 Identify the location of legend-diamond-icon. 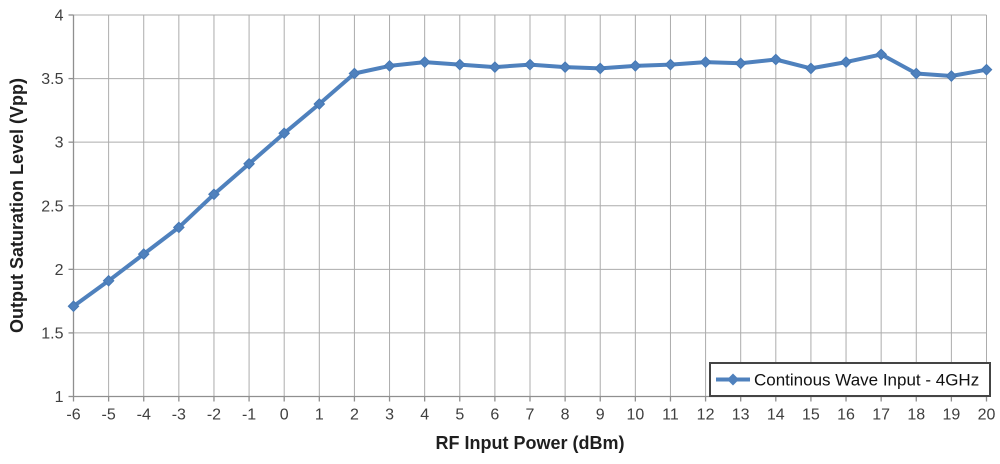
(733, 379).